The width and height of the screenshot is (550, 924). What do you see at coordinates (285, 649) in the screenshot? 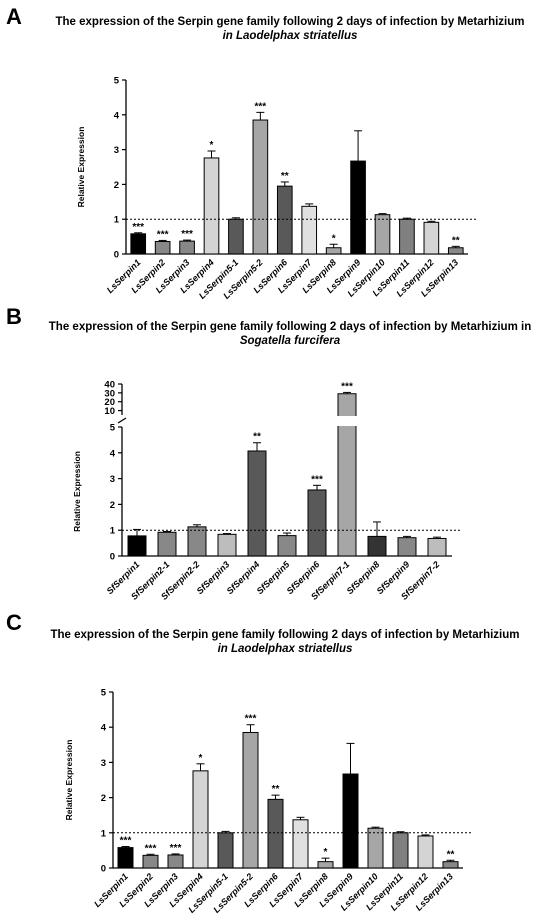
I see `panel-c-title-line2: in Laodelphax striatellus` at bounding box center [285, 649].